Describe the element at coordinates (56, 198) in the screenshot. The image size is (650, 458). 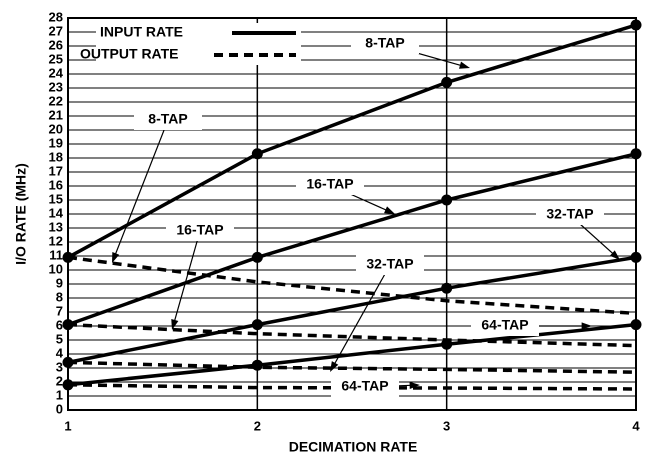
I see `y-tick-label: 15` at that location.